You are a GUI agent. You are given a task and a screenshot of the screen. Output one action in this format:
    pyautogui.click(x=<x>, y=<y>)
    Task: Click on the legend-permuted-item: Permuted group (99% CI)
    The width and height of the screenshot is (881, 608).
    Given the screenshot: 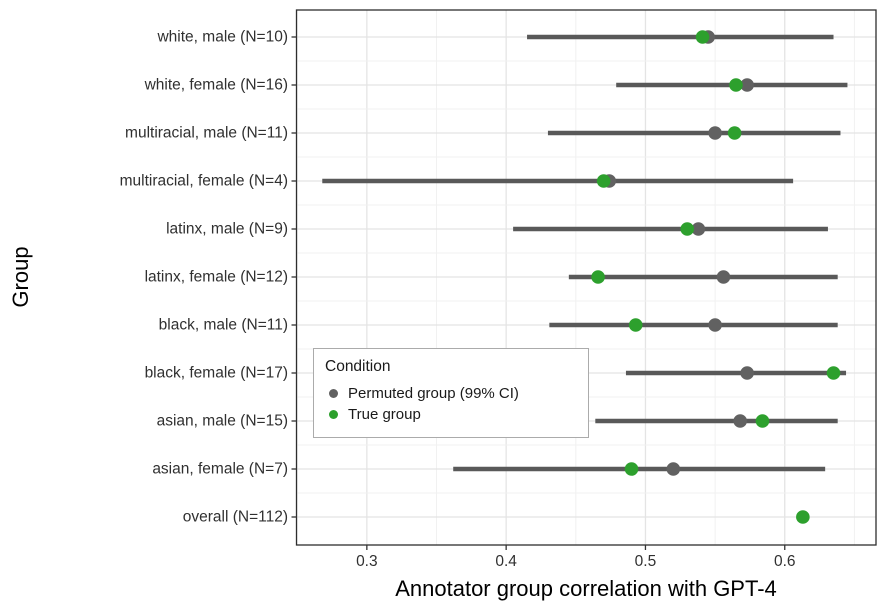 What is the action you would take?
    pyautogui.click(x=456, y=393)
    